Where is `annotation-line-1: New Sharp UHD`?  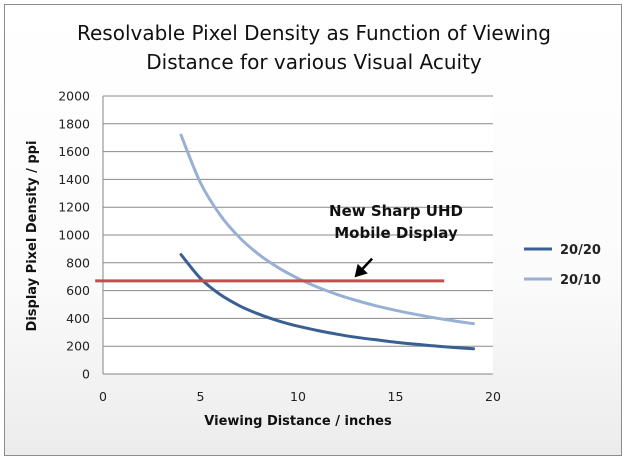
annotation-line-1: New Sharp UHD is located at coordinates (396, 211).